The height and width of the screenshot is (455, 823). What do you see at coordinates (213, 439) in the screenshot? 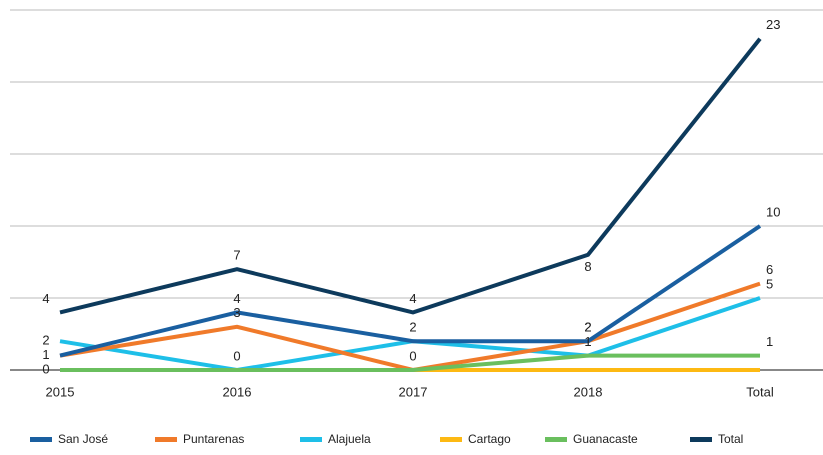
I see `legend-label: Puntarenas` at bounding box center [213, 439].